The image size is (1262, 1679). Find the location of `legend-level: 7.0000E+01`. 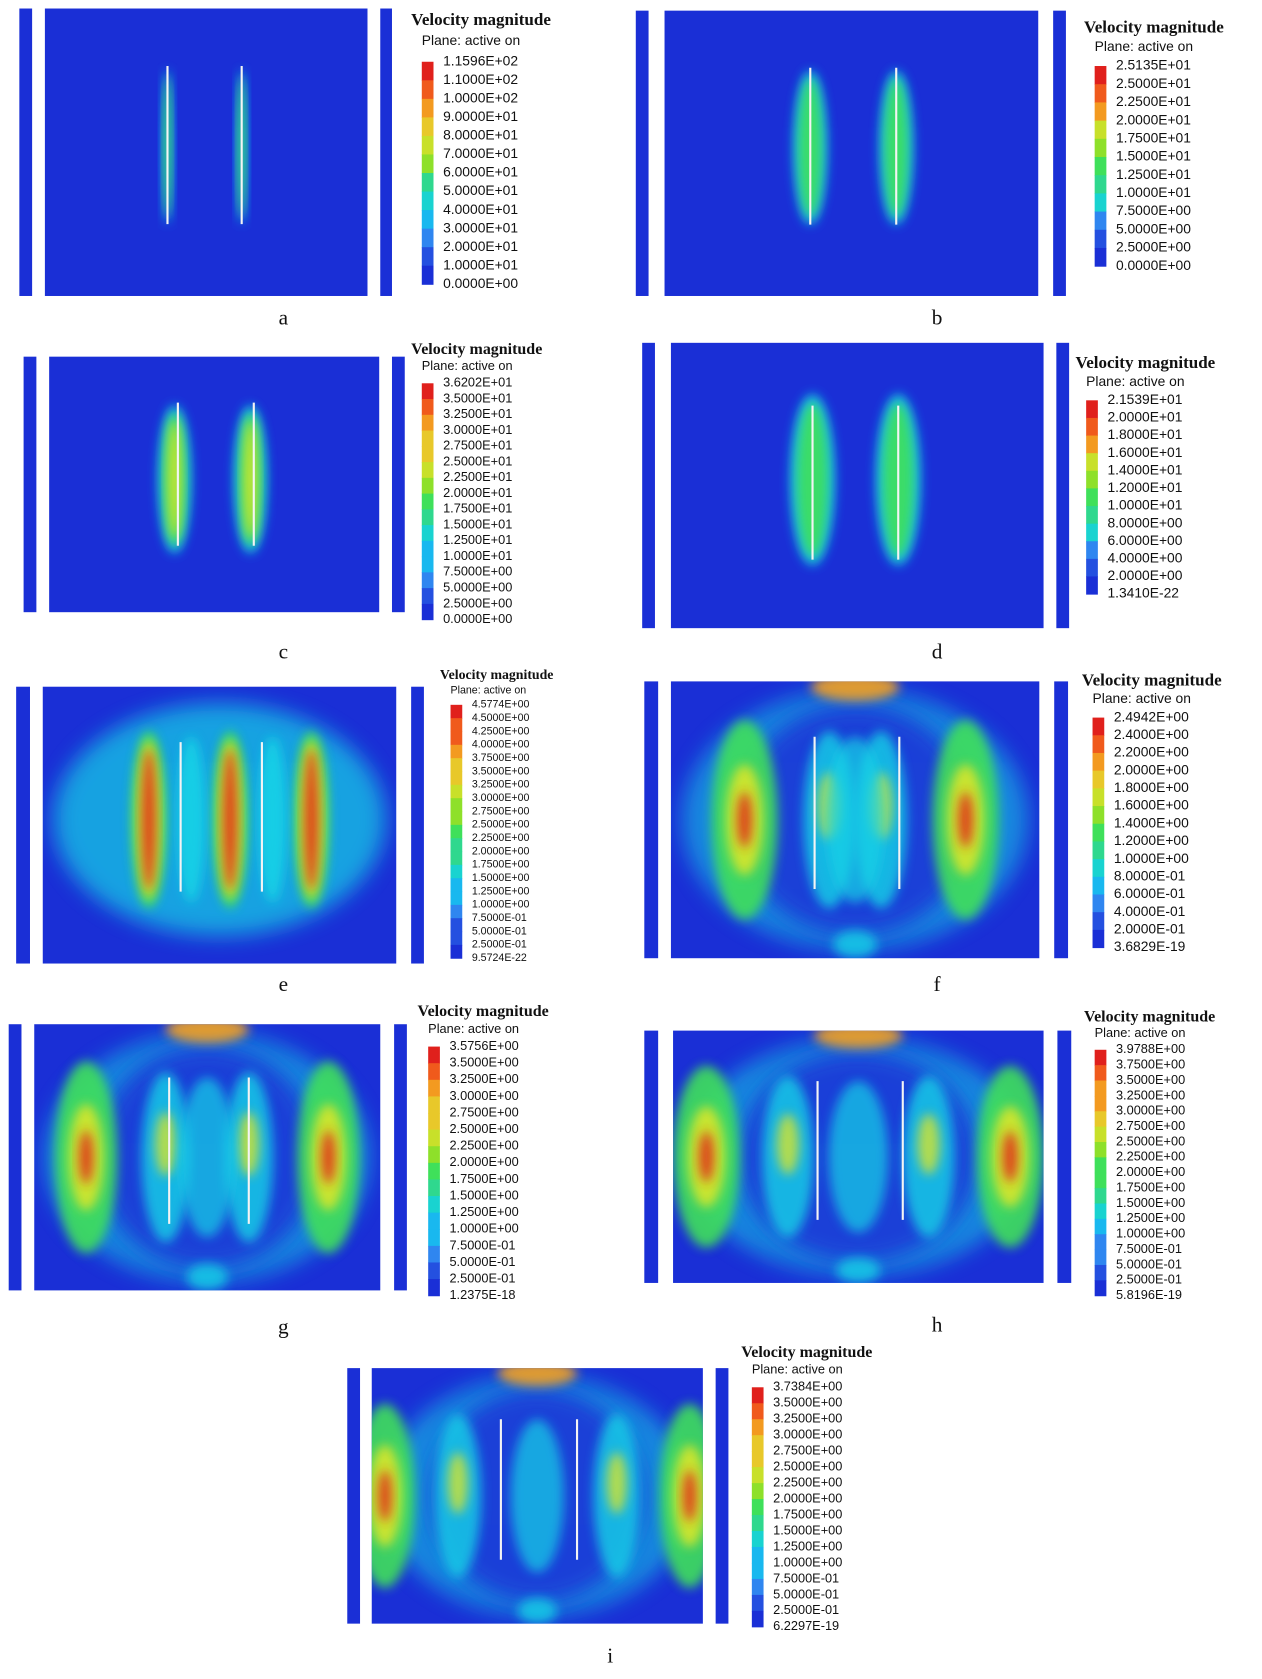

legend-level: 7.0000E+01 is located at coordinates (480, 153).